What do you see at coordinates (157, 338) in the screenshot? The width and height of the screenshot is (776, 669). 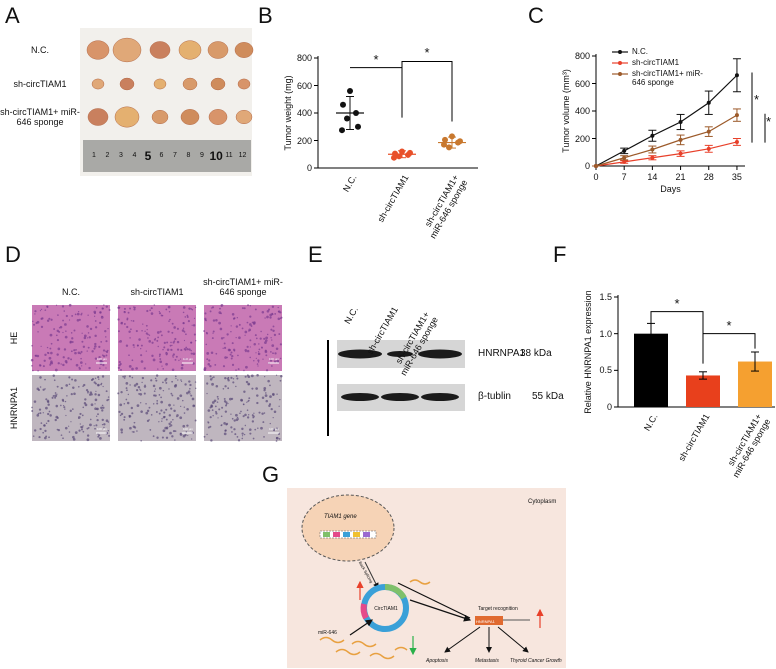 I see `micrograph` at bounding box center [157, 338].